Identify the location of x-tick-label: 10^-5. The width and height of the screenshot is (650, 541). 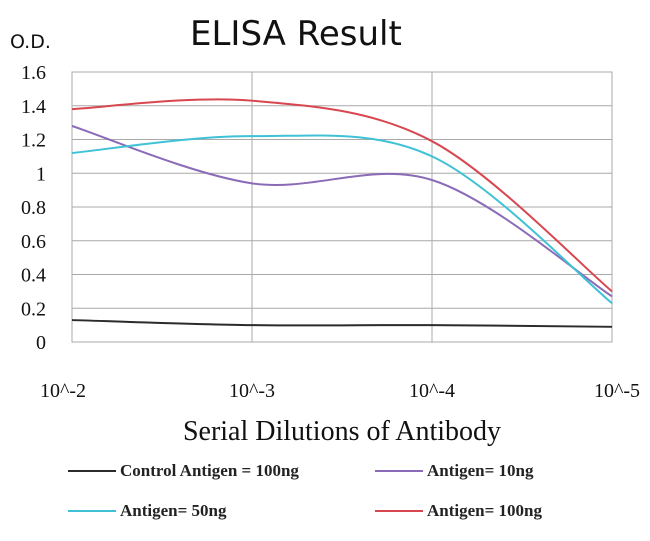
(617, 391).